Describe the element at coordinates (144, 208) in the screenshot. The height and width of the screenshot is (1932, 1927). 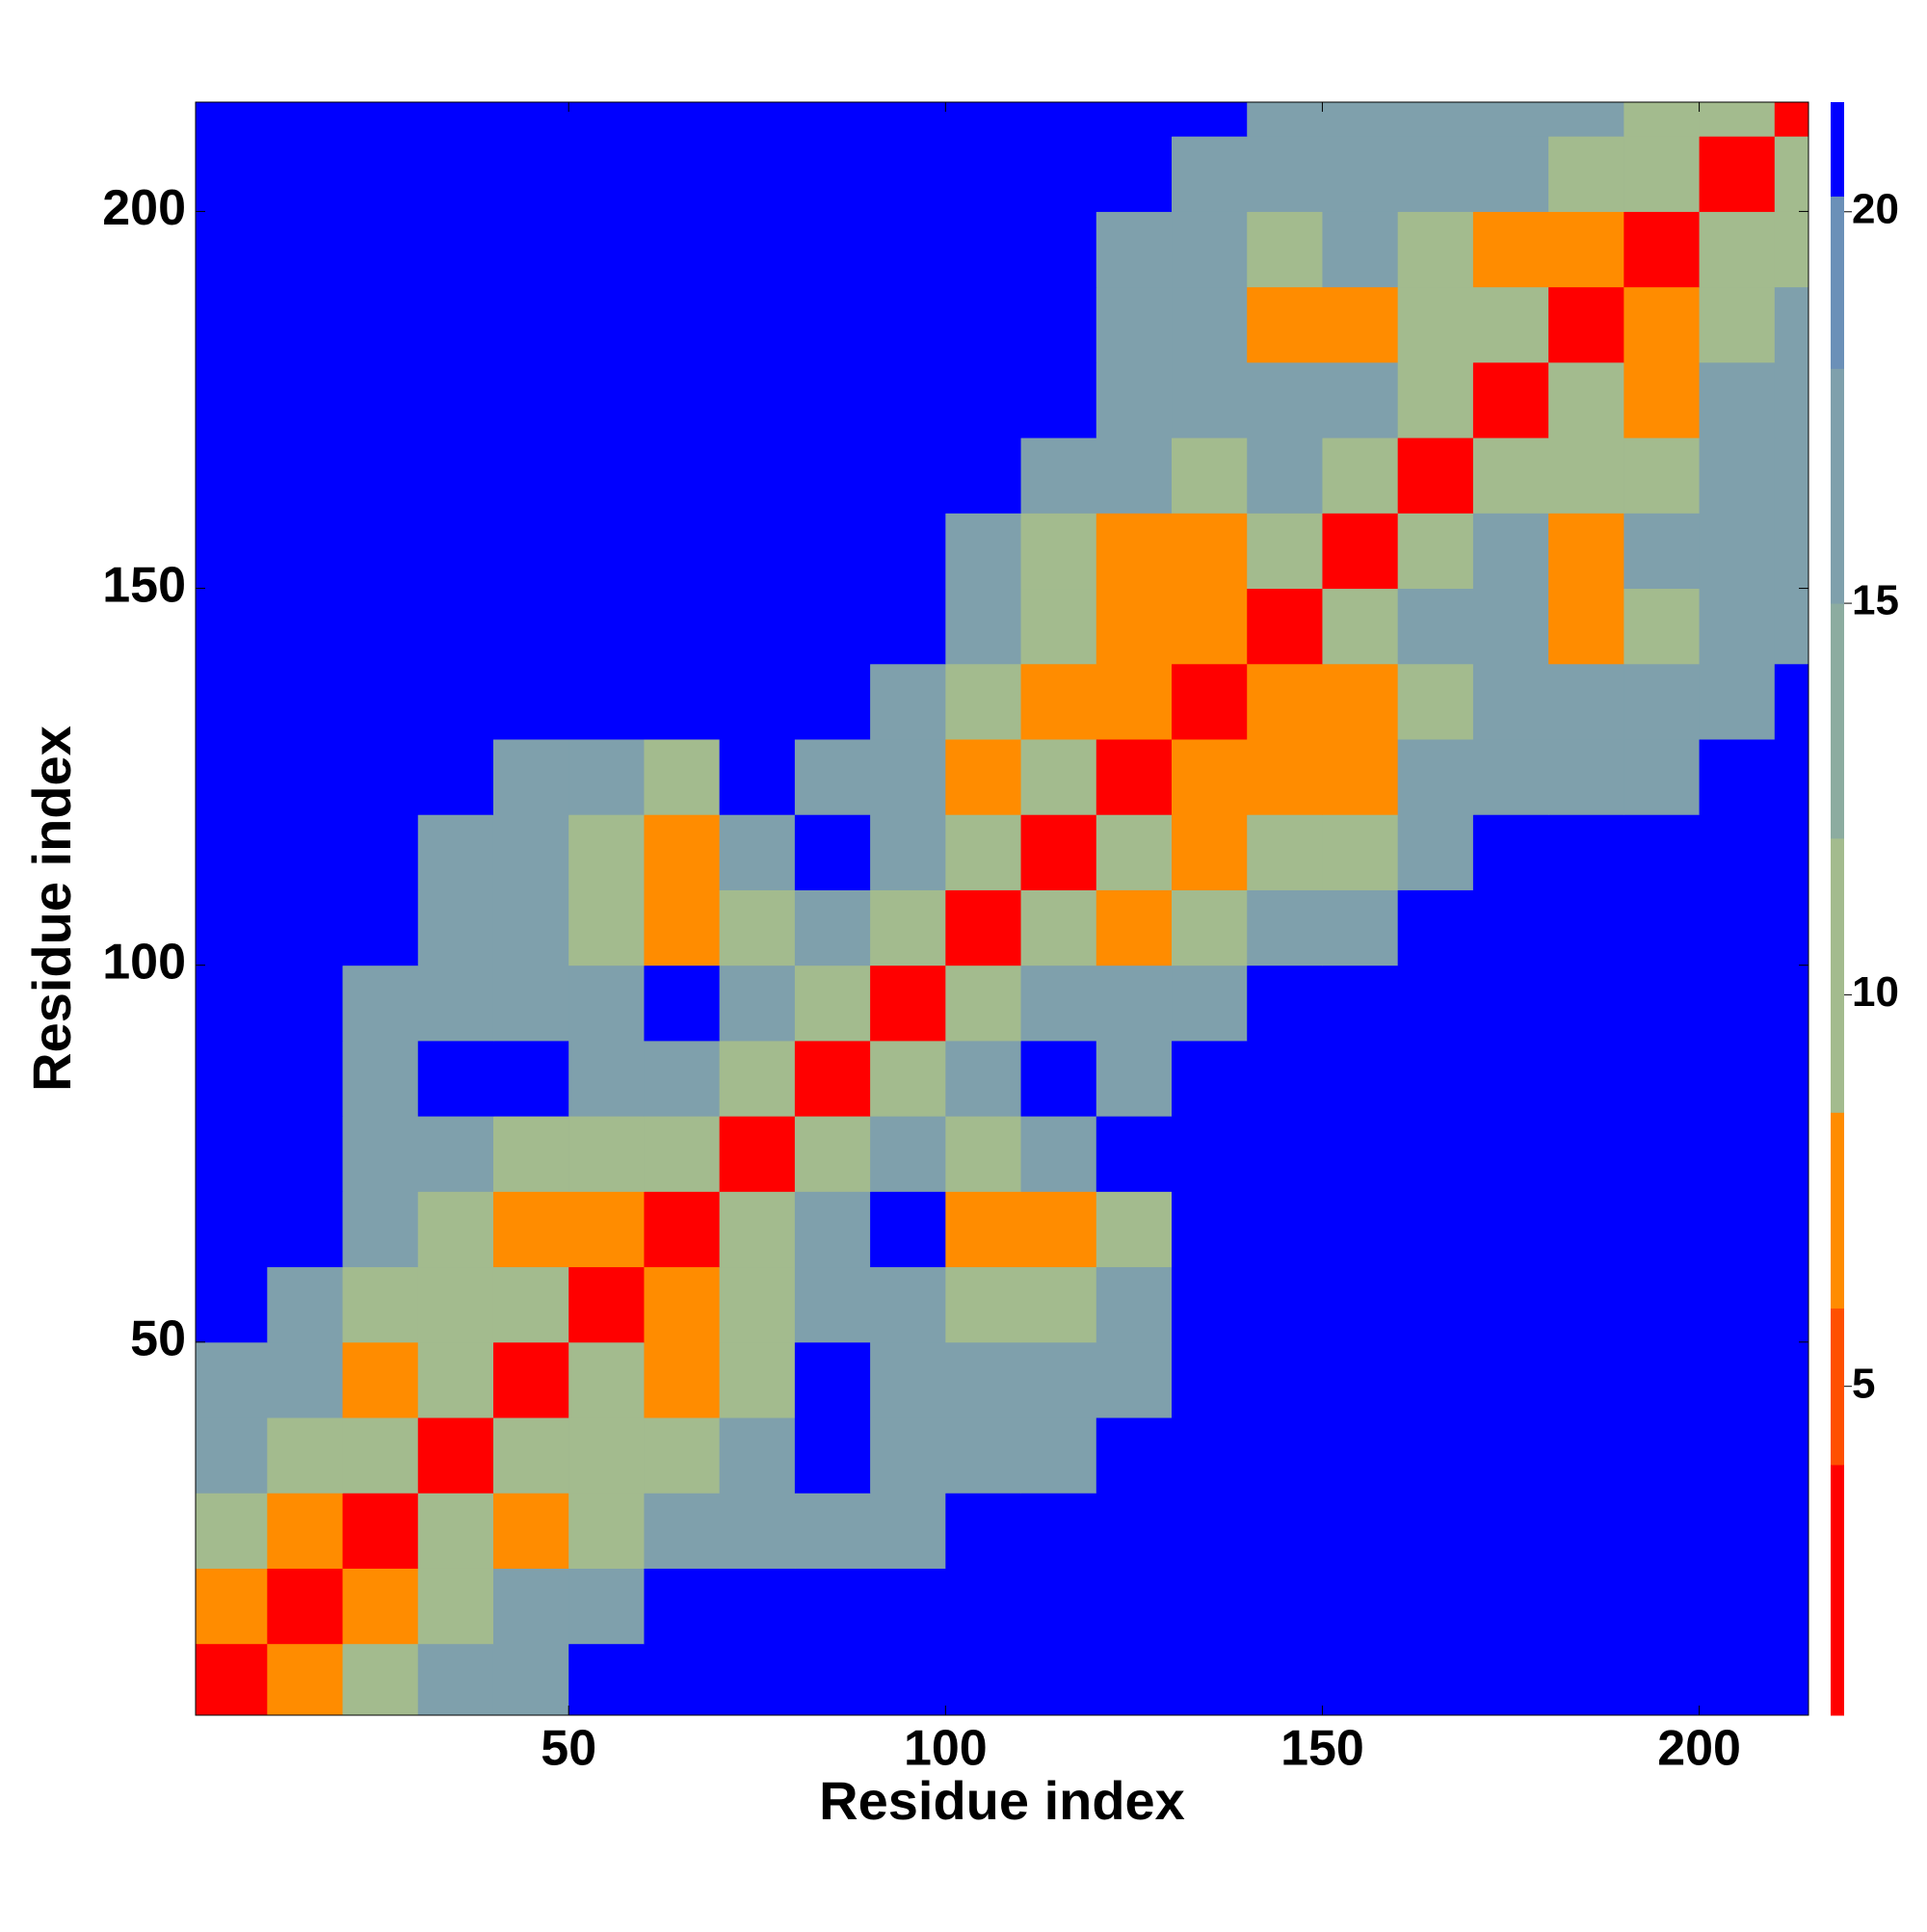
I see `y-tick-label: 200` at that location.